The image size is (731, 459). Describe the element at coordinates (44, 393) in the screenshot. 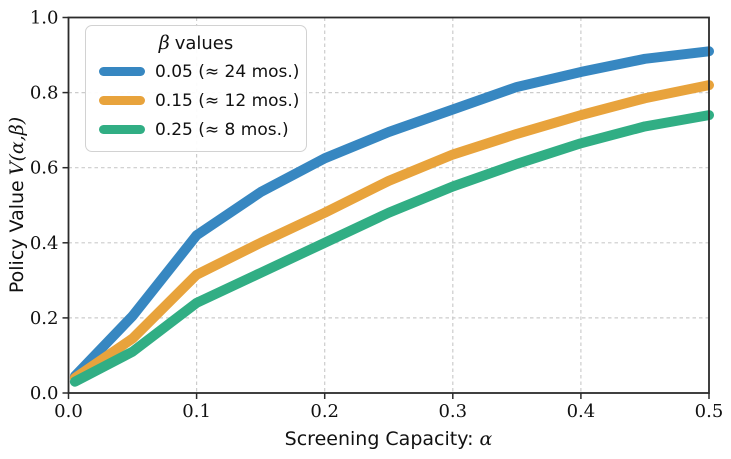

I see `y-tick-label: 0.0` at that location.